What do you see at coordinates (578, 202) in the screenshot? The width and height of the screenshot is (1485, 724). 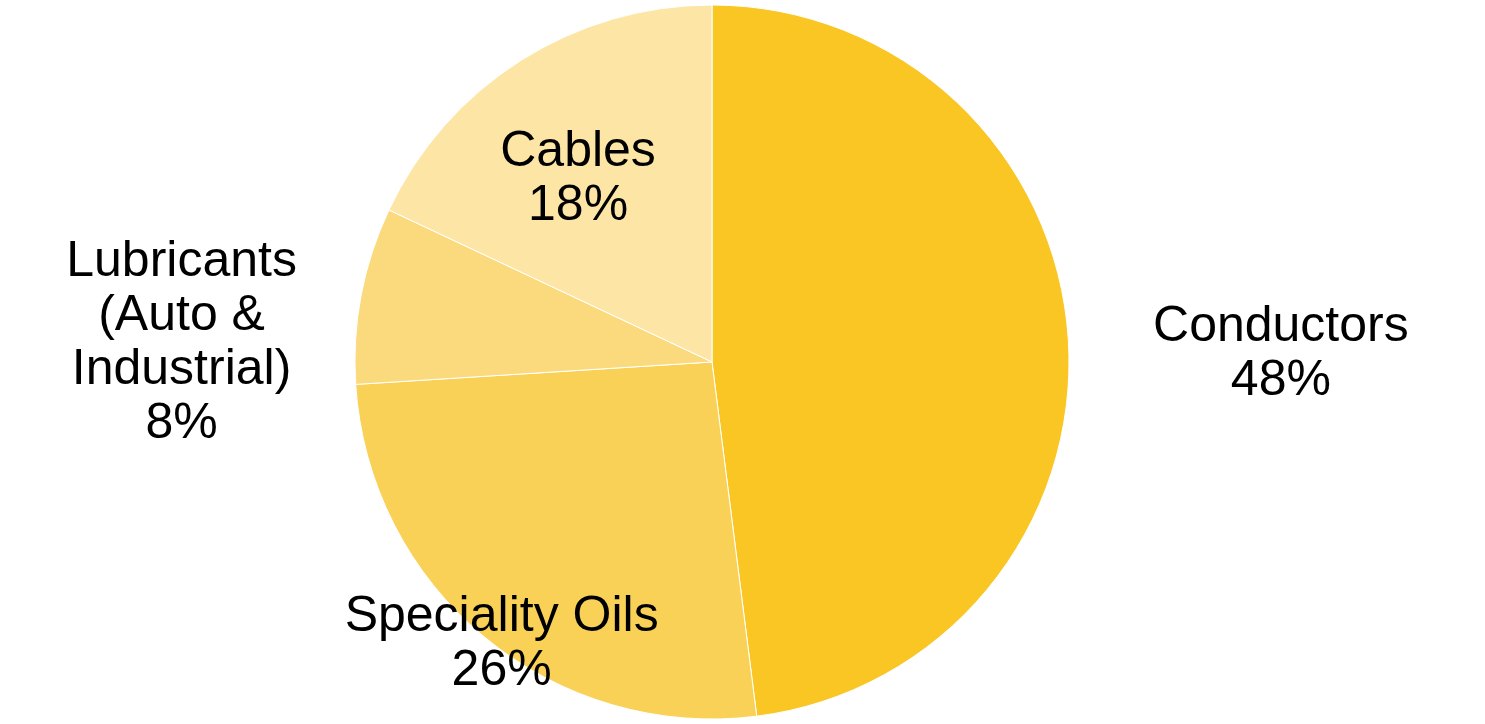 I see `data-label: 18%` at bounding box center [578, 202].